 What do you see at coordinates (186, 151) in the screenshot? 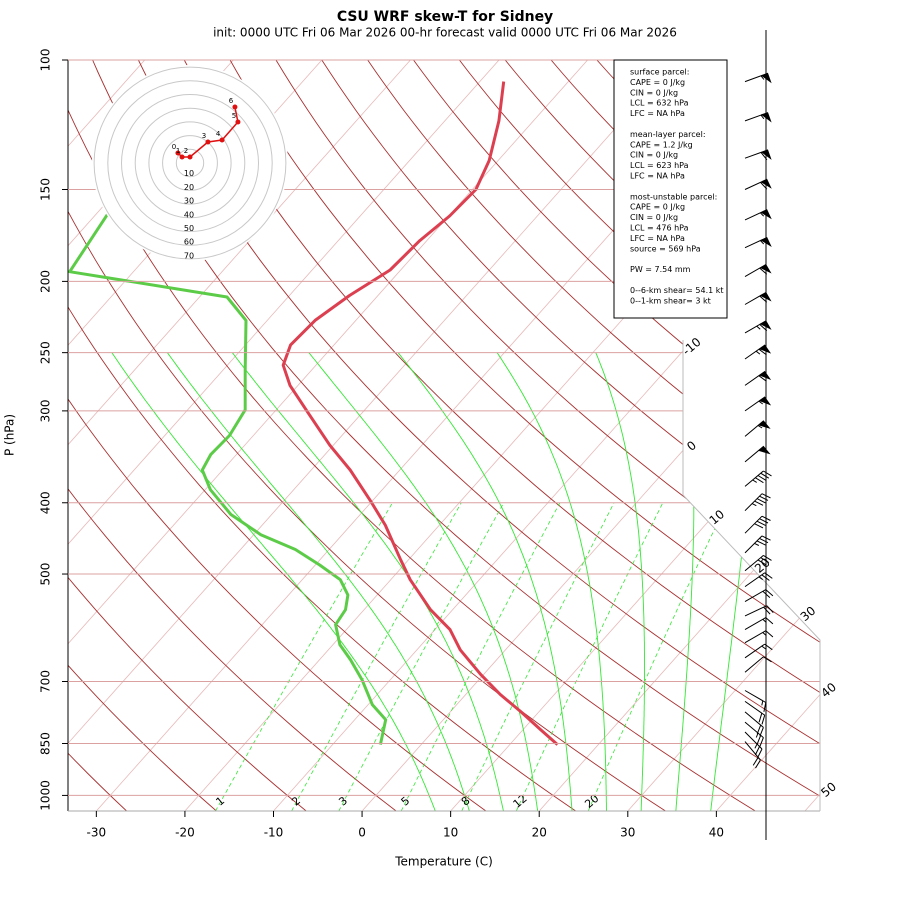
I see `hodograph-label: 2` at bounding box center [186, 151].